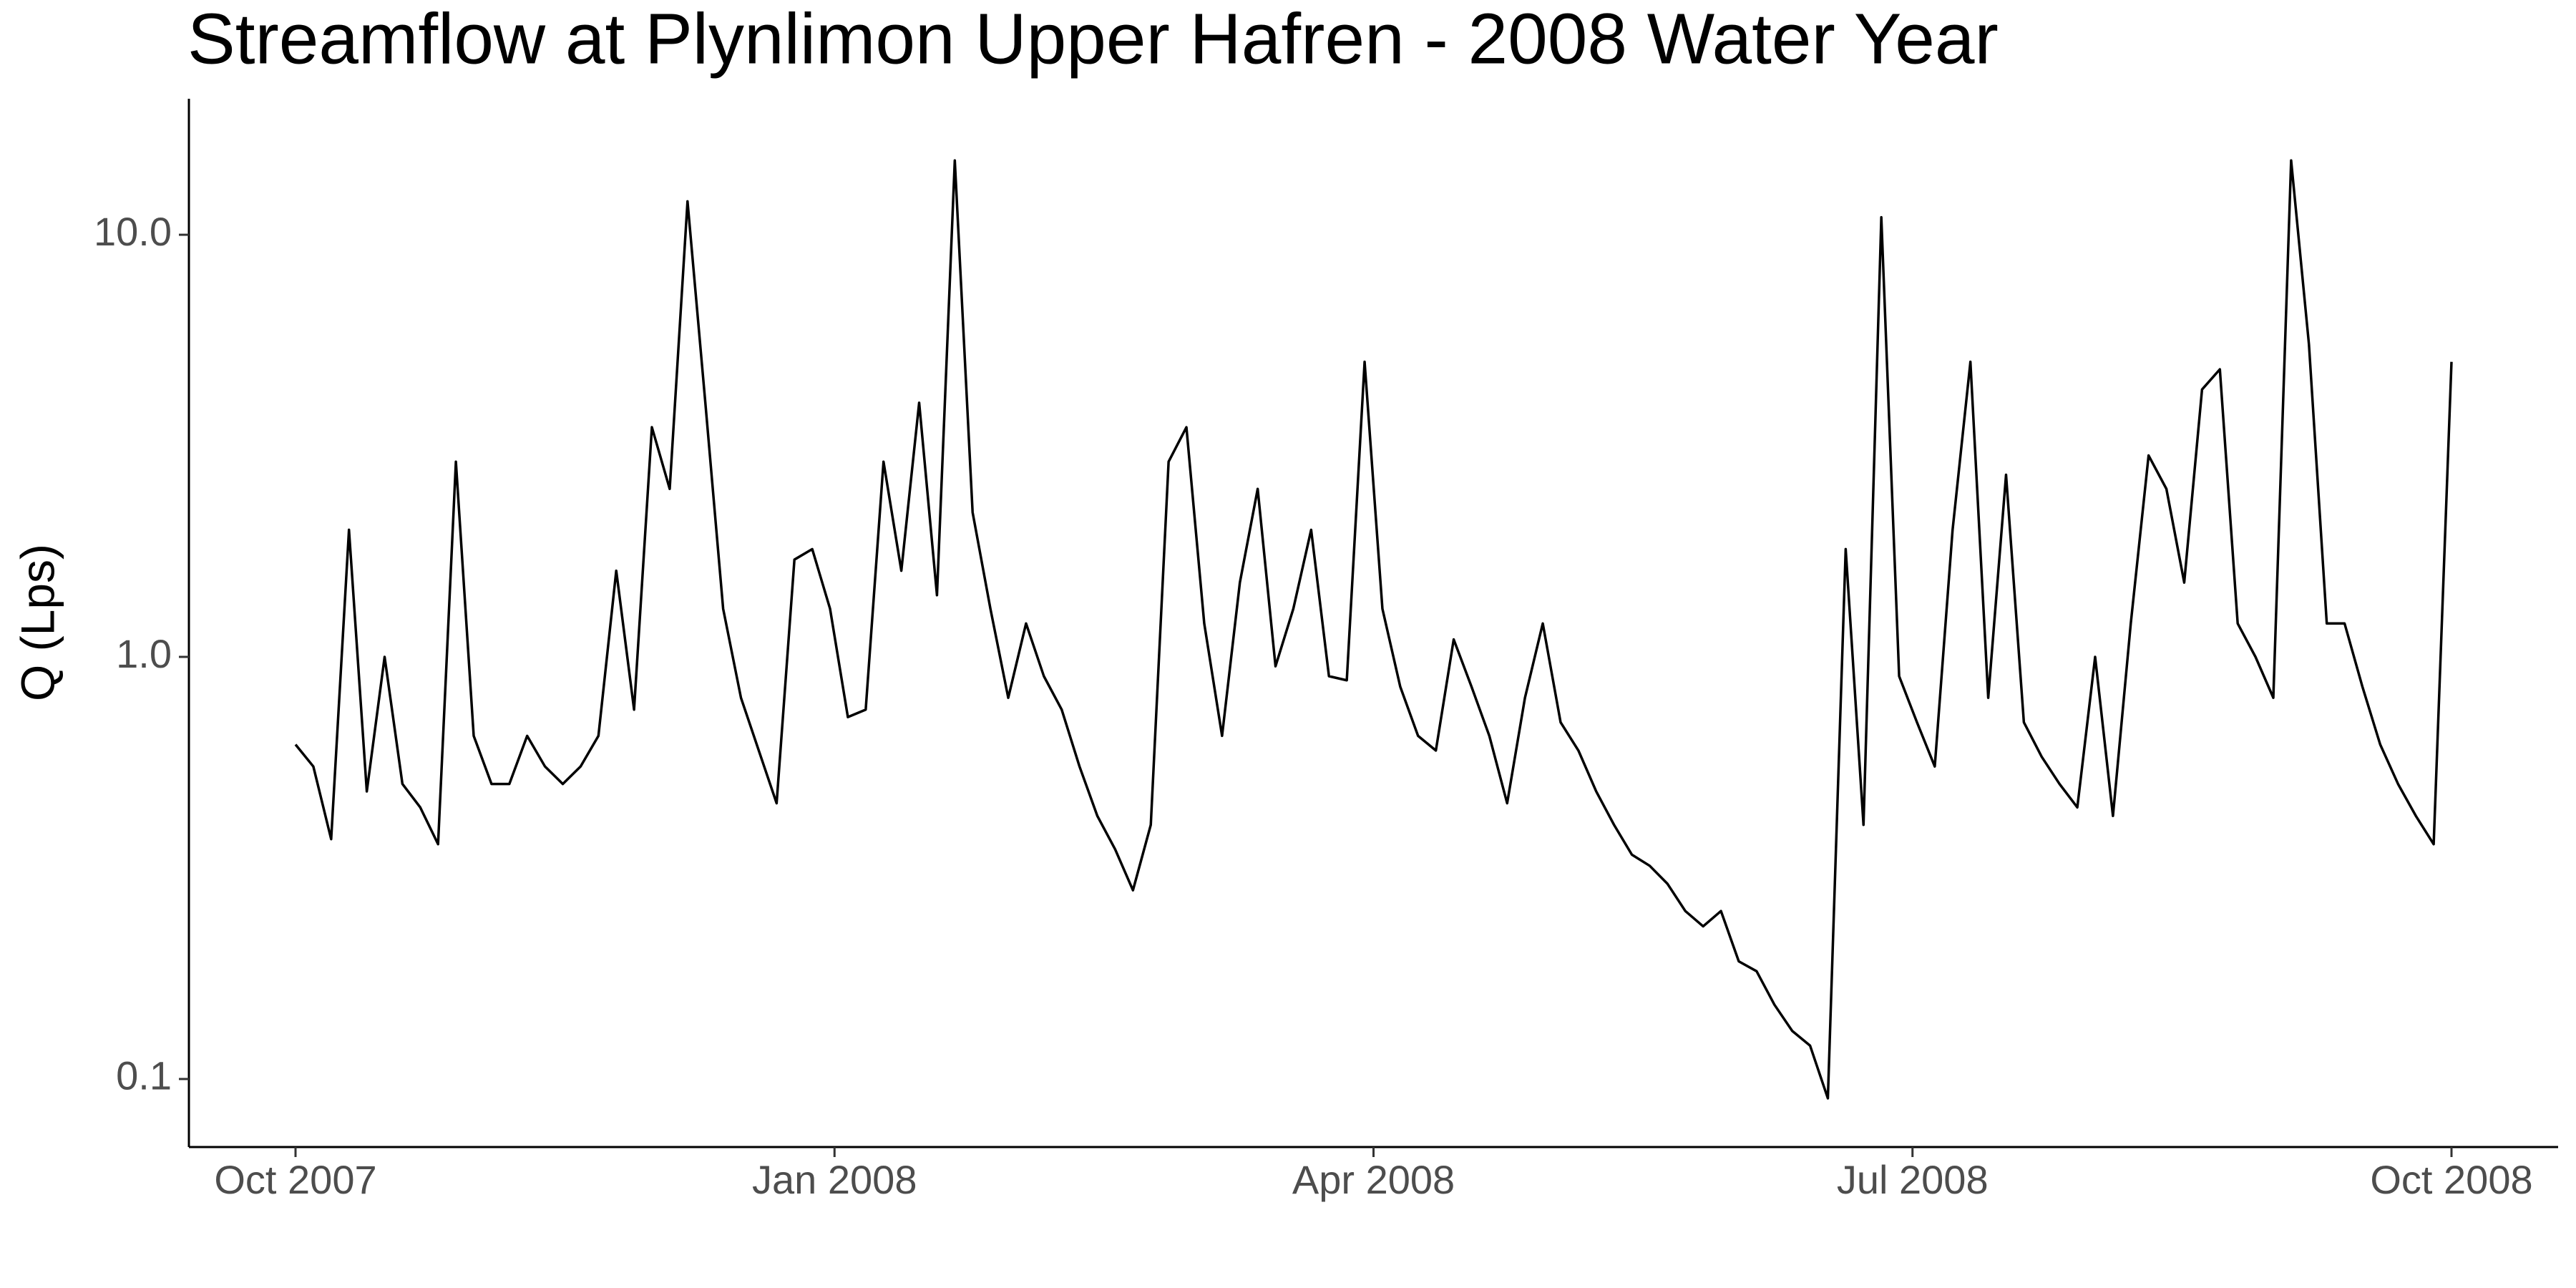 The width and height of the screenshot is (2576, 1288). I want to click on x-tick-label: Oct 2007, so click(295, 1179).